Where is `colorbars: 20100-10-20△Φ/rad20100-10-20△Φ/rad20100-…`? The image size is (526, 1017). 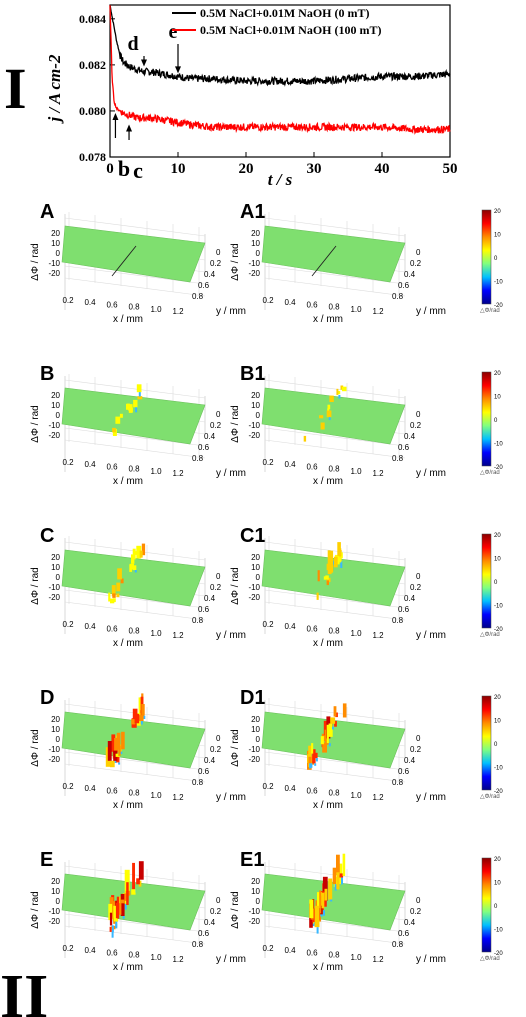 colorbars: 20100-10-20△Φ/rad20100-10-20△Φ/rad20100-… is located at coordinates (491, 585).